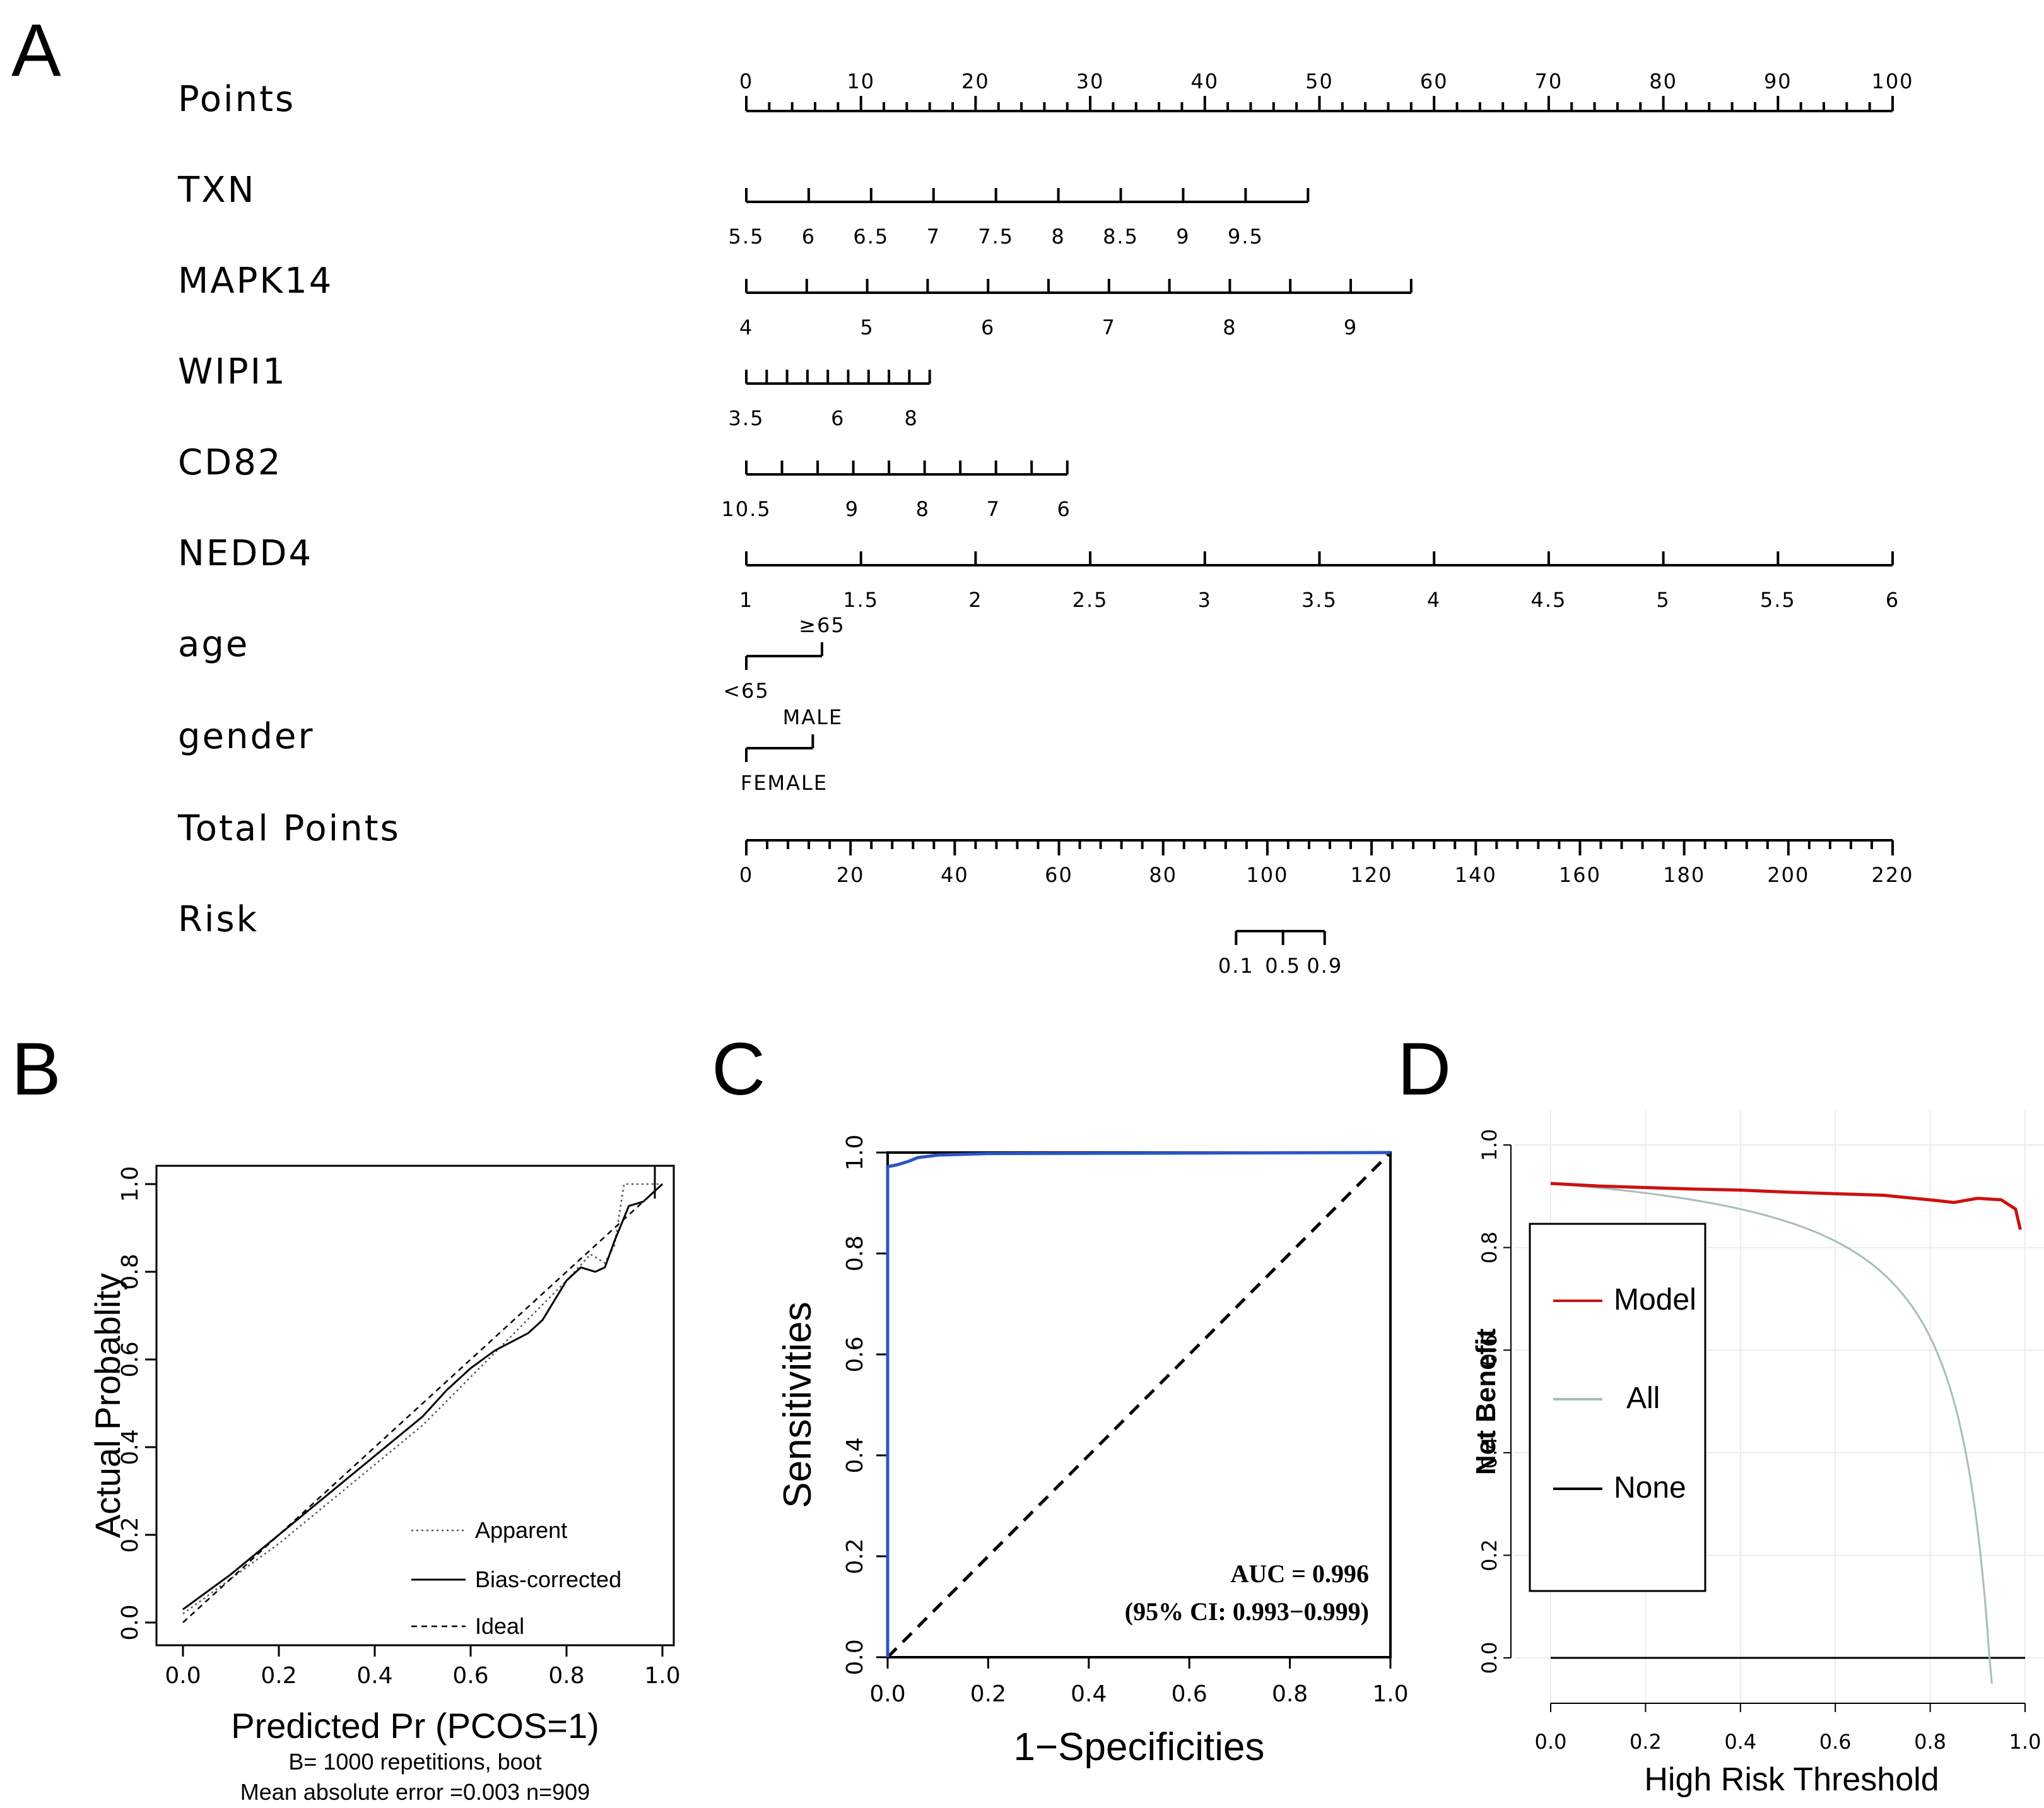 The width and height of the screenshot is (2044, 1808). What do you see at coordinates (1247, 1611) in the screenshot?
I see `roc-ci-text: (95% CI: 0.993−0.999)` at bounding box center [1247, 1611].